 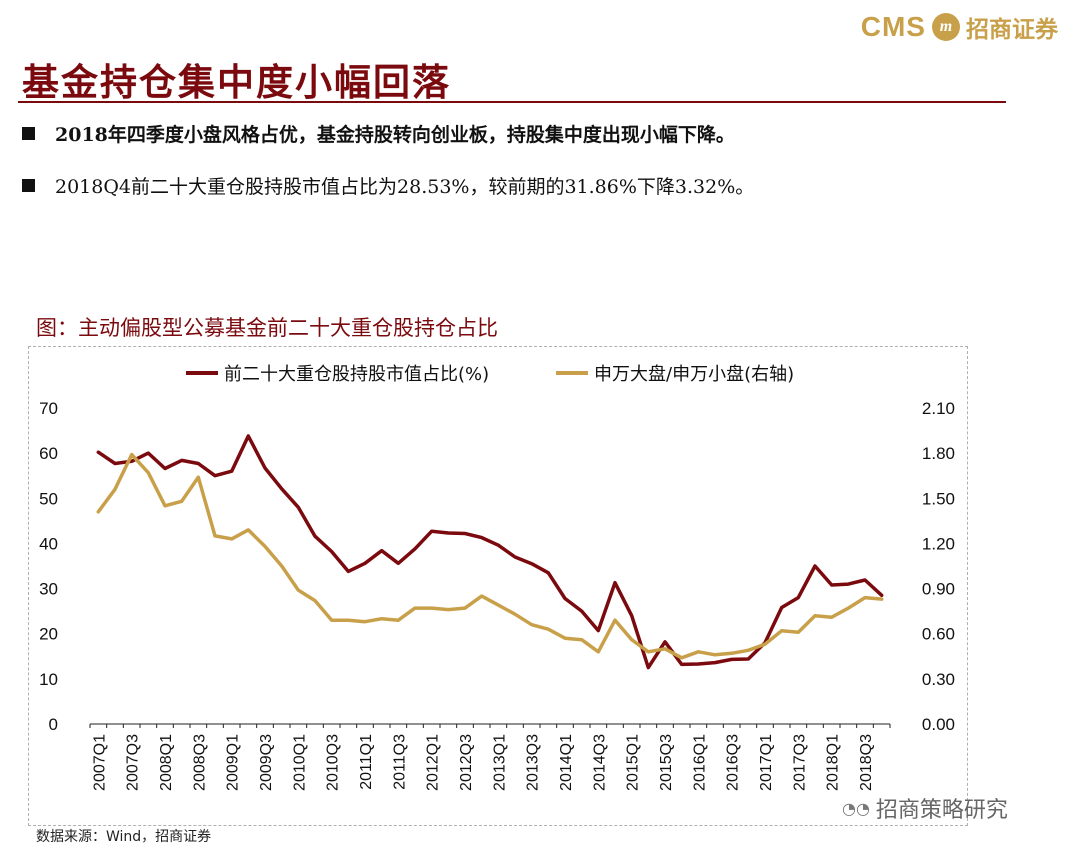 I want to click on title-divider, so click(x=512, y=102).